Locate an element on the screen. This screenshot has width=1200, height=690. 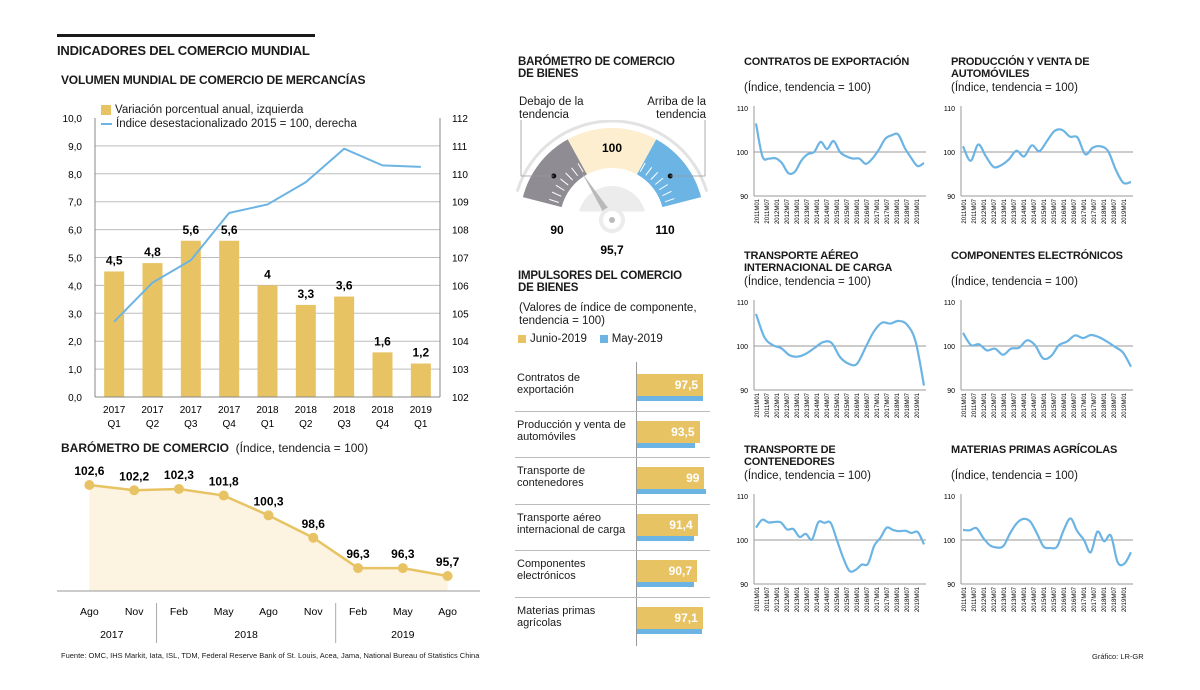
bar-label: 3,3 is located at coordinates (305, 294).